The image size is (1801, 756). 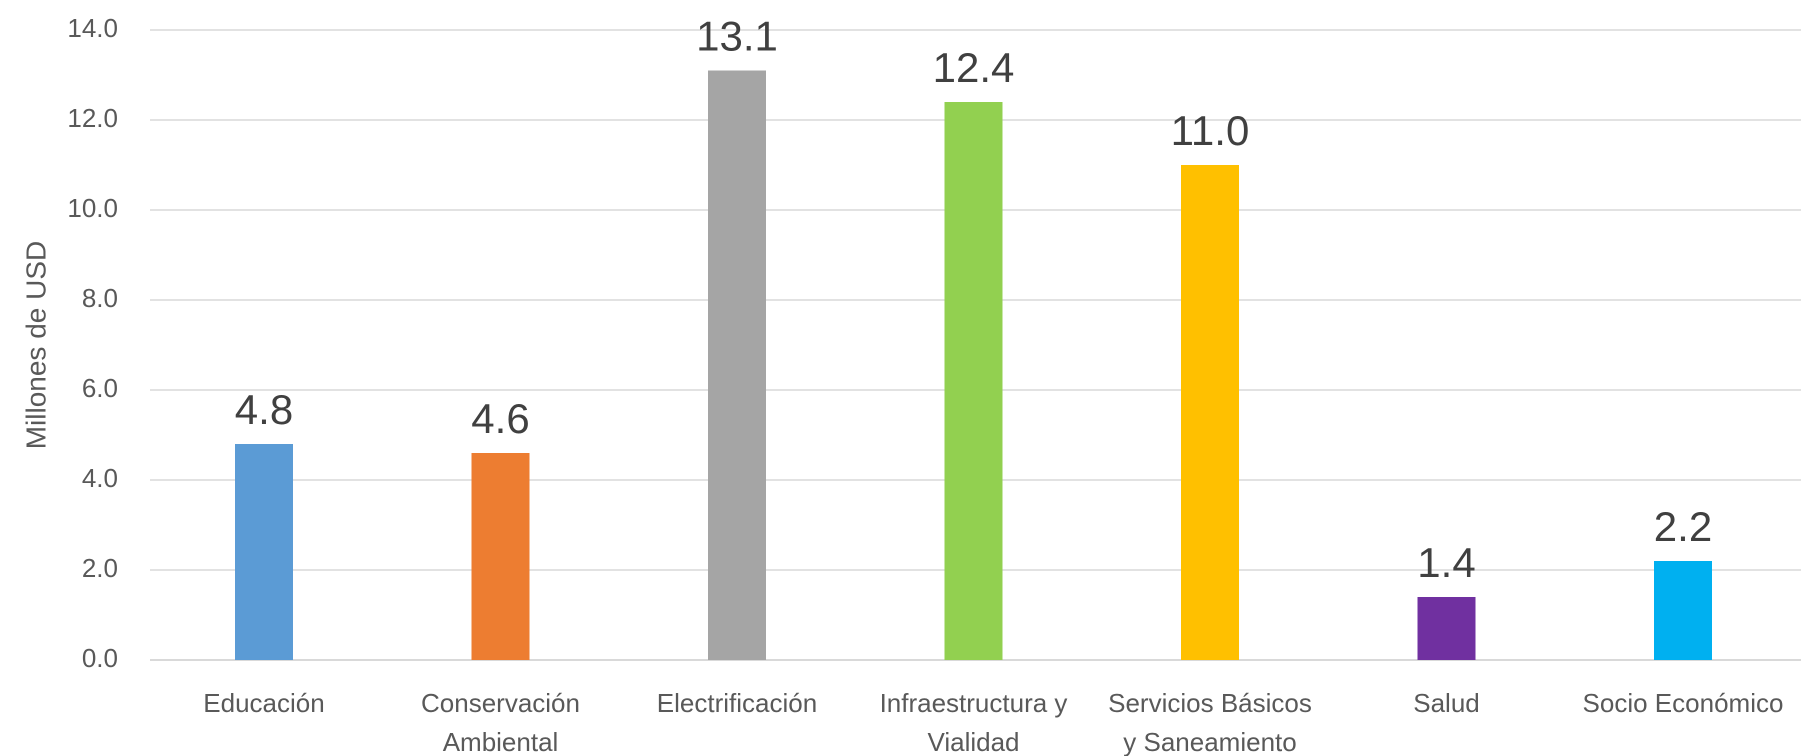 I want to click on x-category-label: Educación, so click(x=263, y=703).